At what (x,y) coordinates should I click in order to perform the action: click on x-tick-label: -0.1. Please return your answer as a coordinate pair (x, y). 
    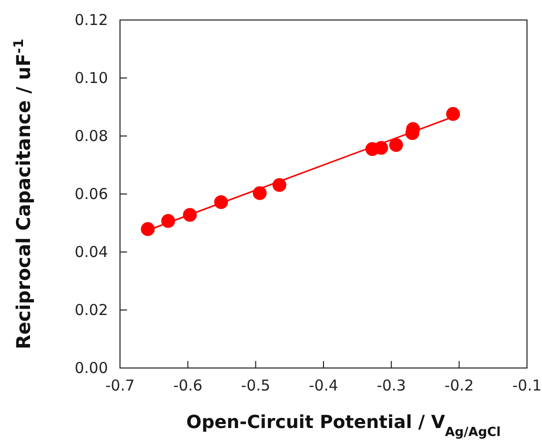
    Looking at the image, I should click on (527, 385).